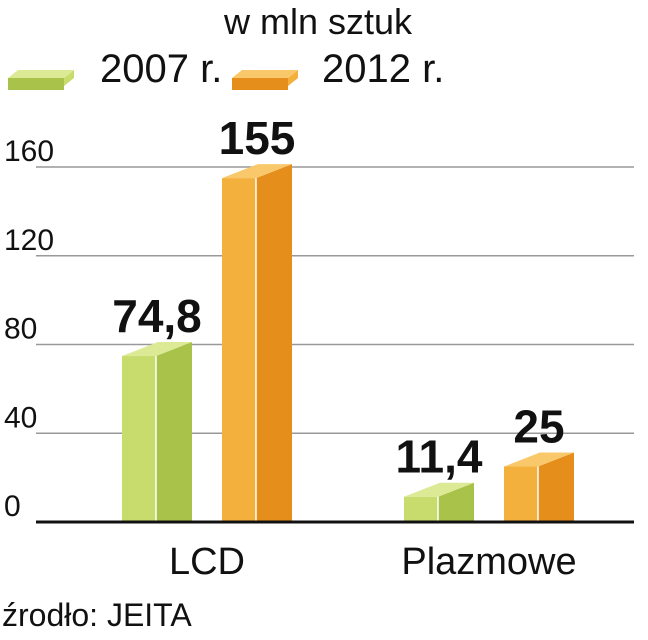  Describe the element at coordinates (97, 615) in the screenshot. I see `source-note: źrodło: JEITA` at that location.